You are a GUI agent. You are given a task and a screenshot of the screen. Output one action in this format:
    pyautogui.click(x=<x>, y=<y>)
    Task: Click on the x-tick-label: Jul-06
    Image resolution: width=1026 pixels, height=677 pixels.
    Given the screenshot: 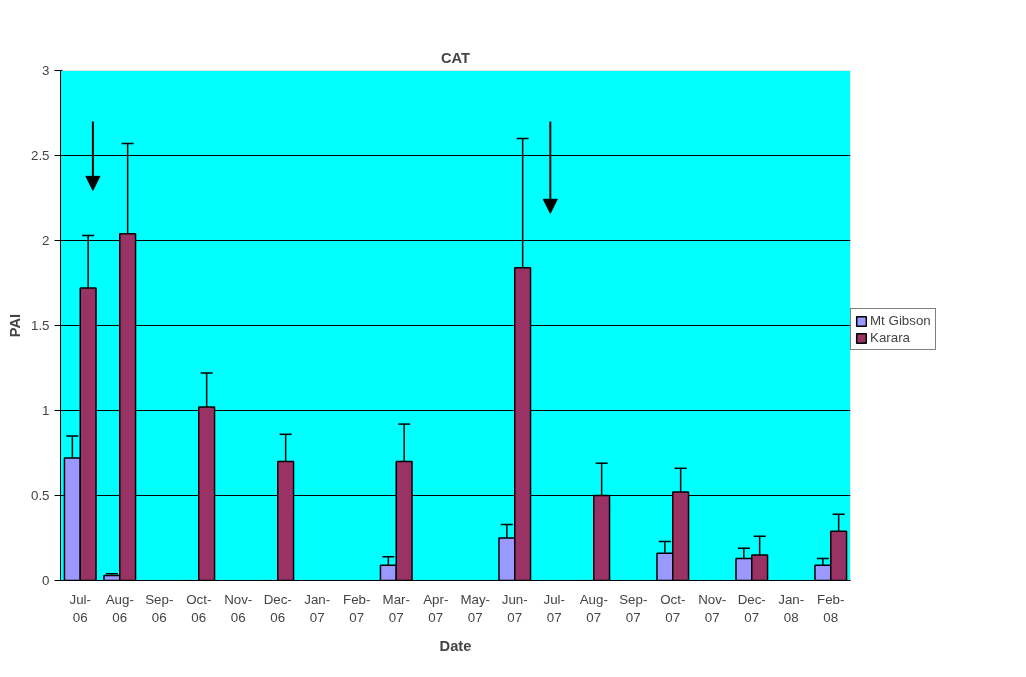 What is the action you would take?
    pyautogui.click(x=80, y=608)
    